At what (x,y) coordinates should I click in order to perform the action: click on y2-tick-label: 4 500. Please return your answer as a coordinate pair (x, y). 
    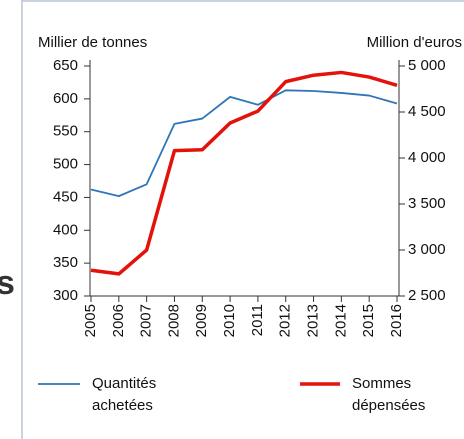
    Looking at the image, I should click on (427, 111).